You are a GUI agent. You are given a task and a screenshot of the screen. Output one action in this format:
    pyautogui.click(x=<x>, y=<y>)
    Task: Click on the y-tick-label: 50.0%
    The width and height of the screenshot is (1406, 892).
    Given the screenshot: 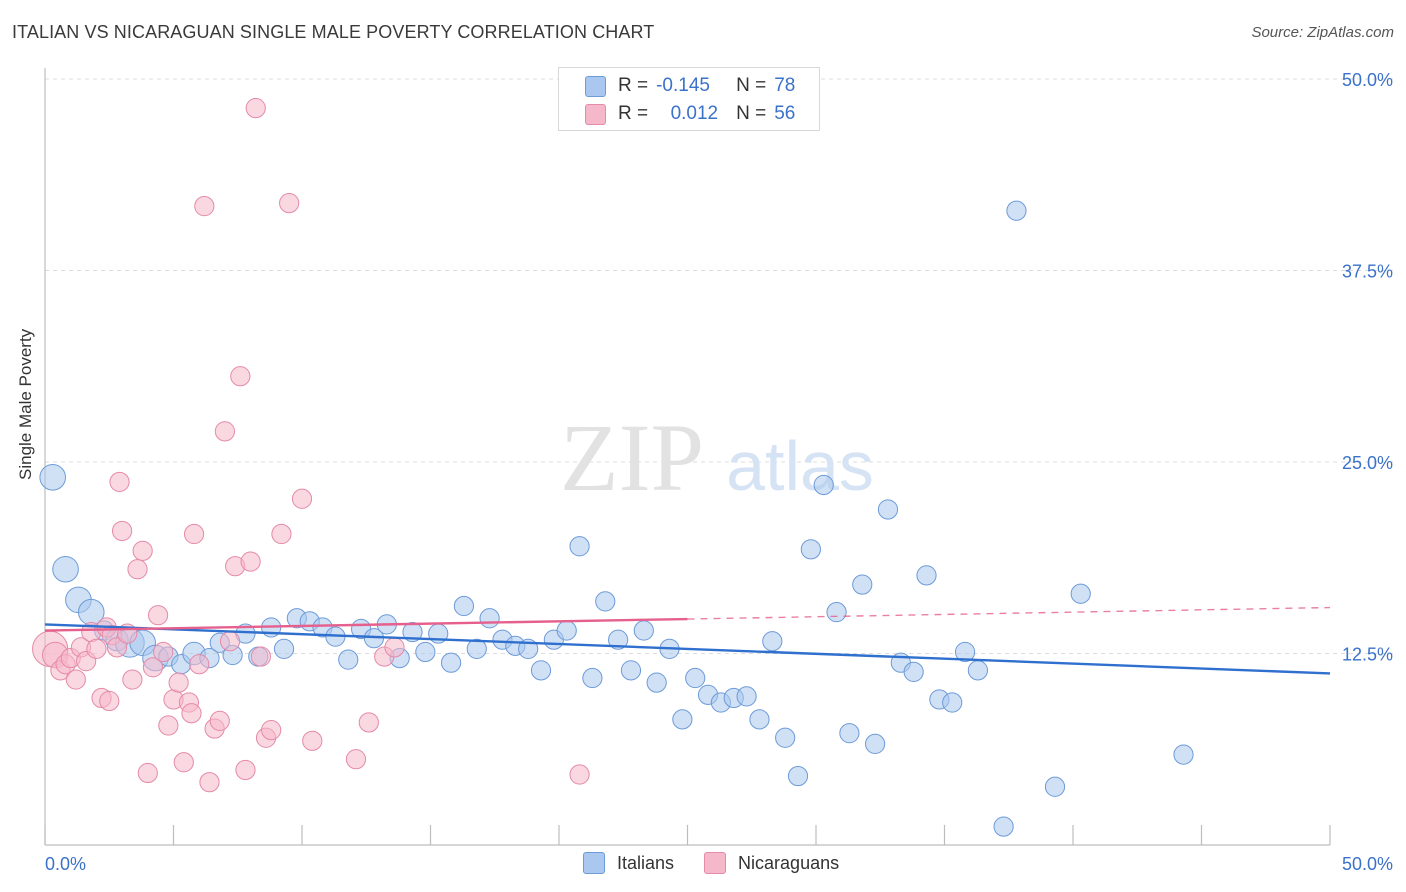 What is the action you would take?
    pyautogui.click(x=1367, y=80)
    